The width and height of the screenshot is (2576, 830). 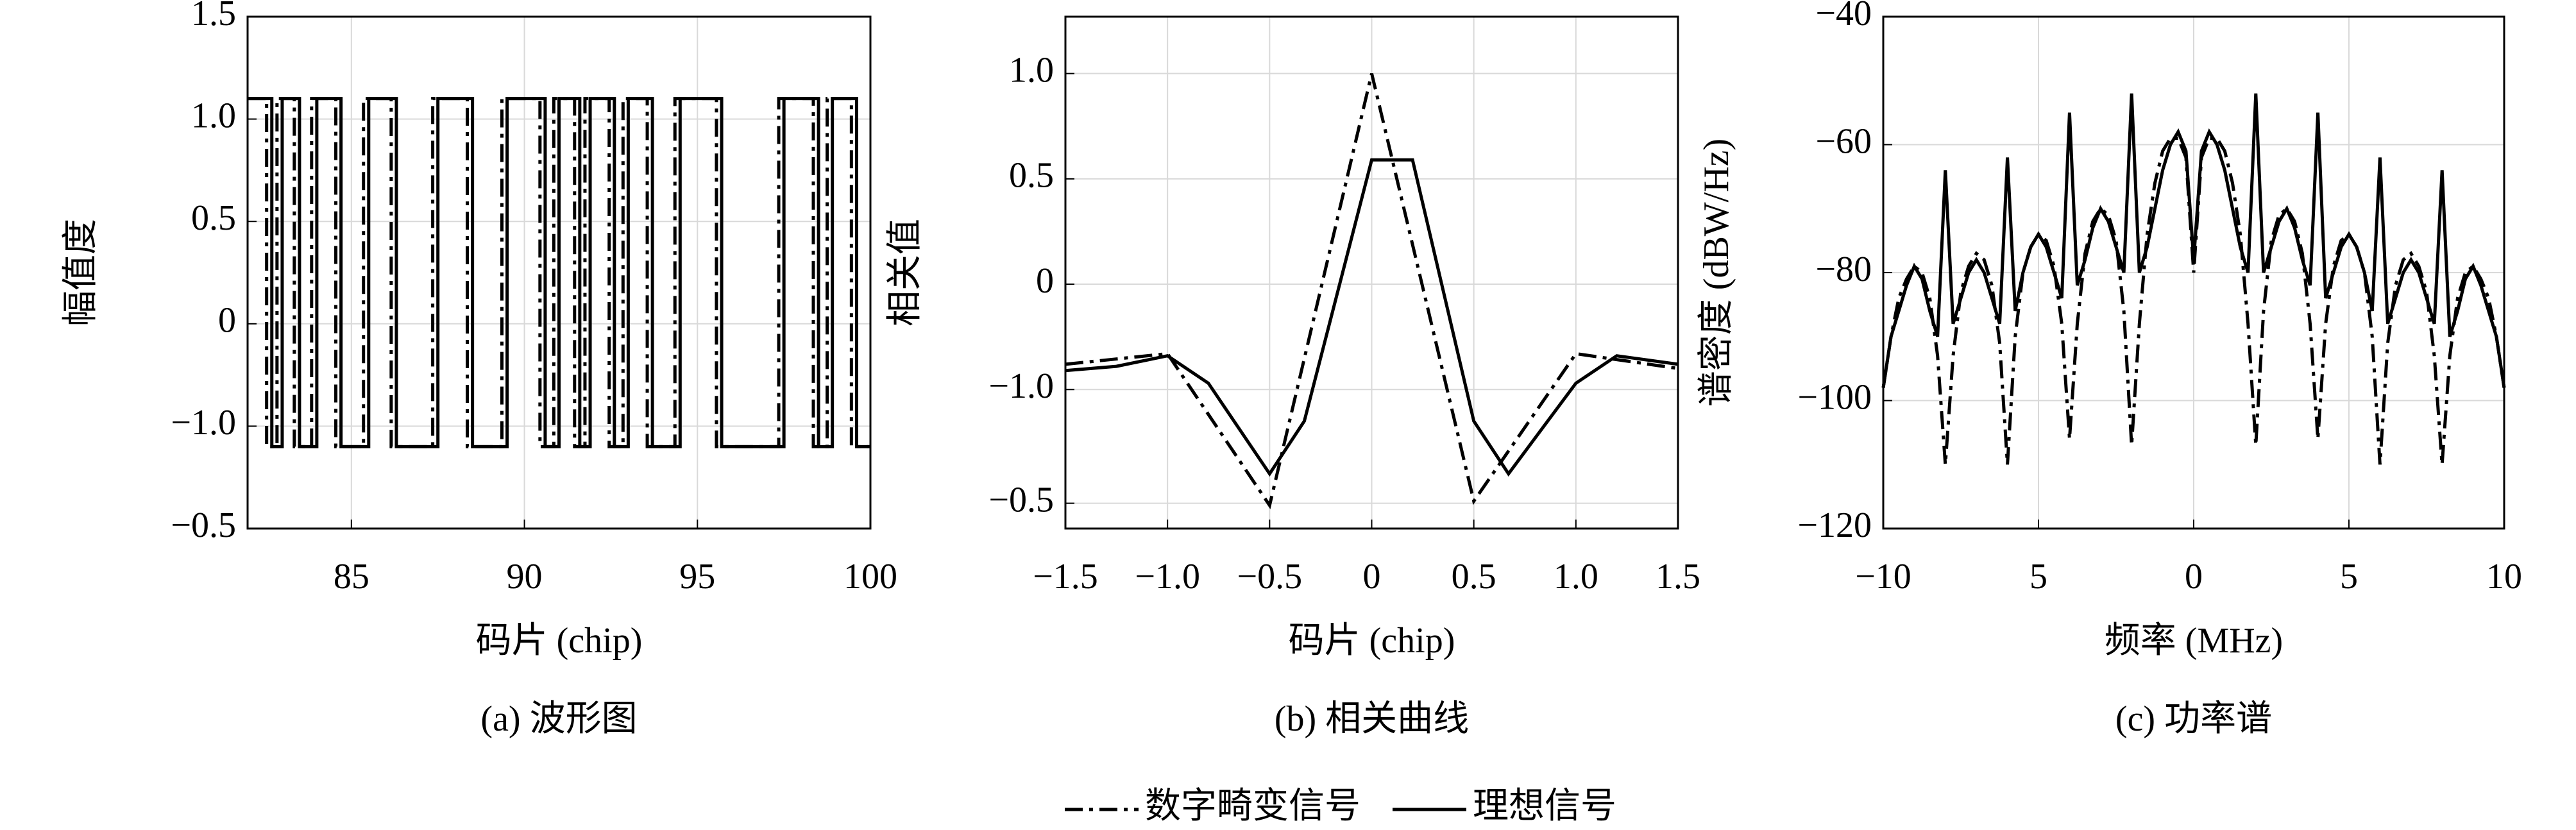 What do you see at coordinates (1372, 719) in the screenshot?
I see `caption: (b) 相关曲线` at bounding box center [1372, 719].